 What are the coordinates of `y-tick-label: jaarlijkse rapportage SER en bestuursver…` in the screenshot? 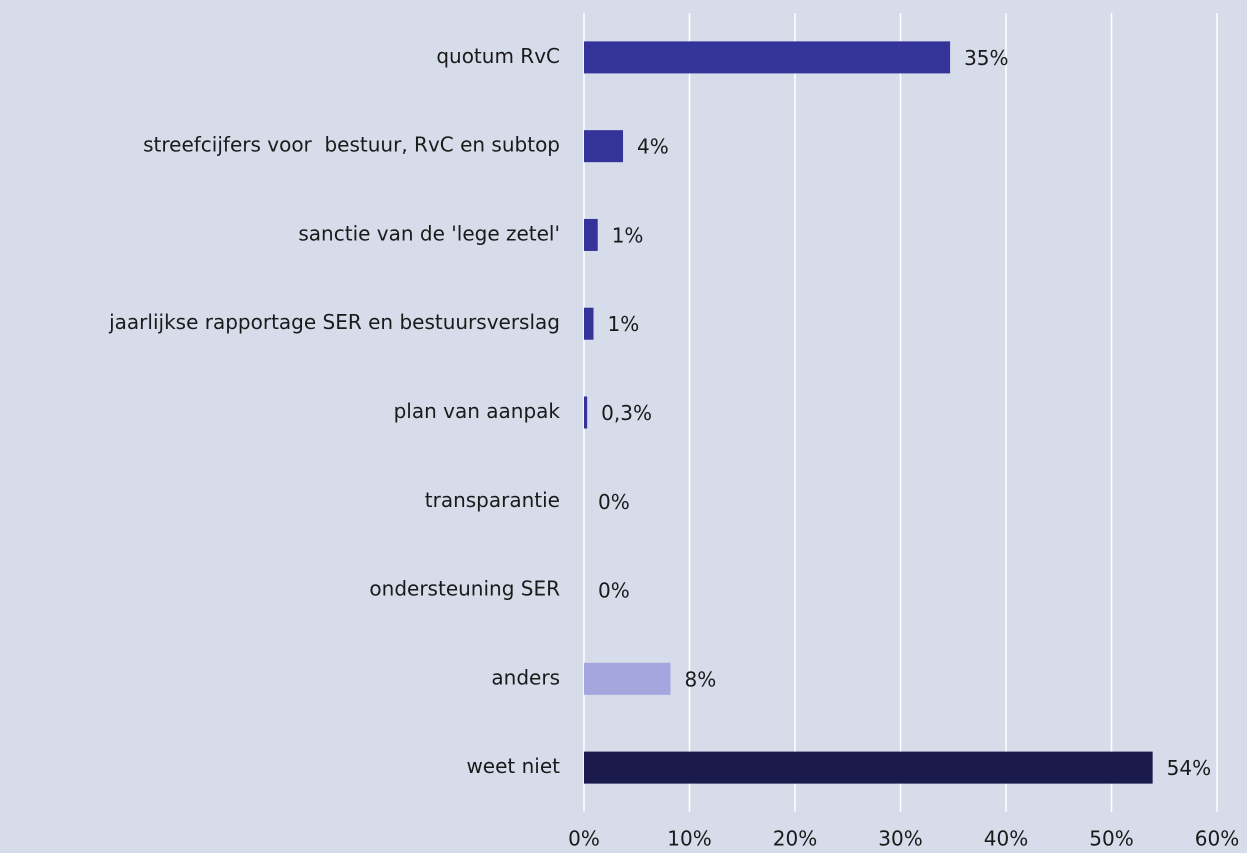 It's located at (334, 322).